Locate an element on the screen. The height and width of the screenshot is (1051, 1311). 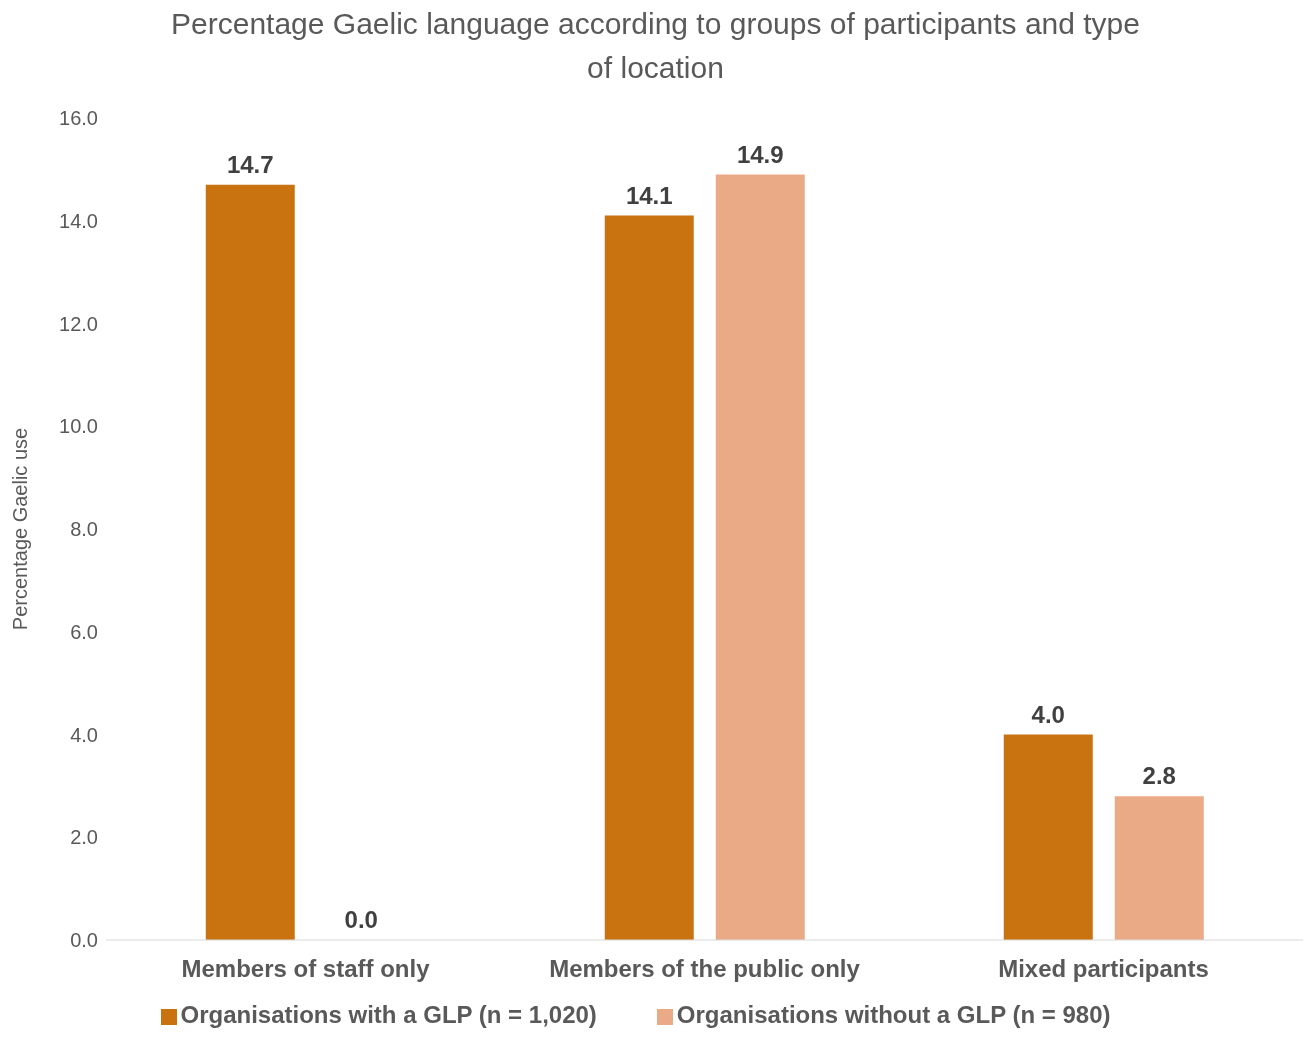
x-tick-label: Mixed participants is located at coordinates (1103, 969).